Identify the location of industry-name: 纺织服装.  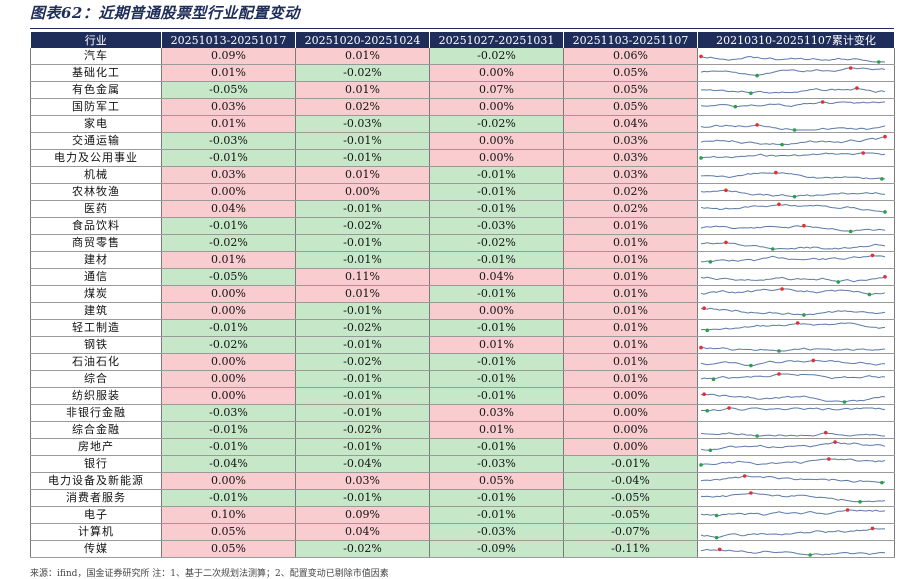
(96, 396).